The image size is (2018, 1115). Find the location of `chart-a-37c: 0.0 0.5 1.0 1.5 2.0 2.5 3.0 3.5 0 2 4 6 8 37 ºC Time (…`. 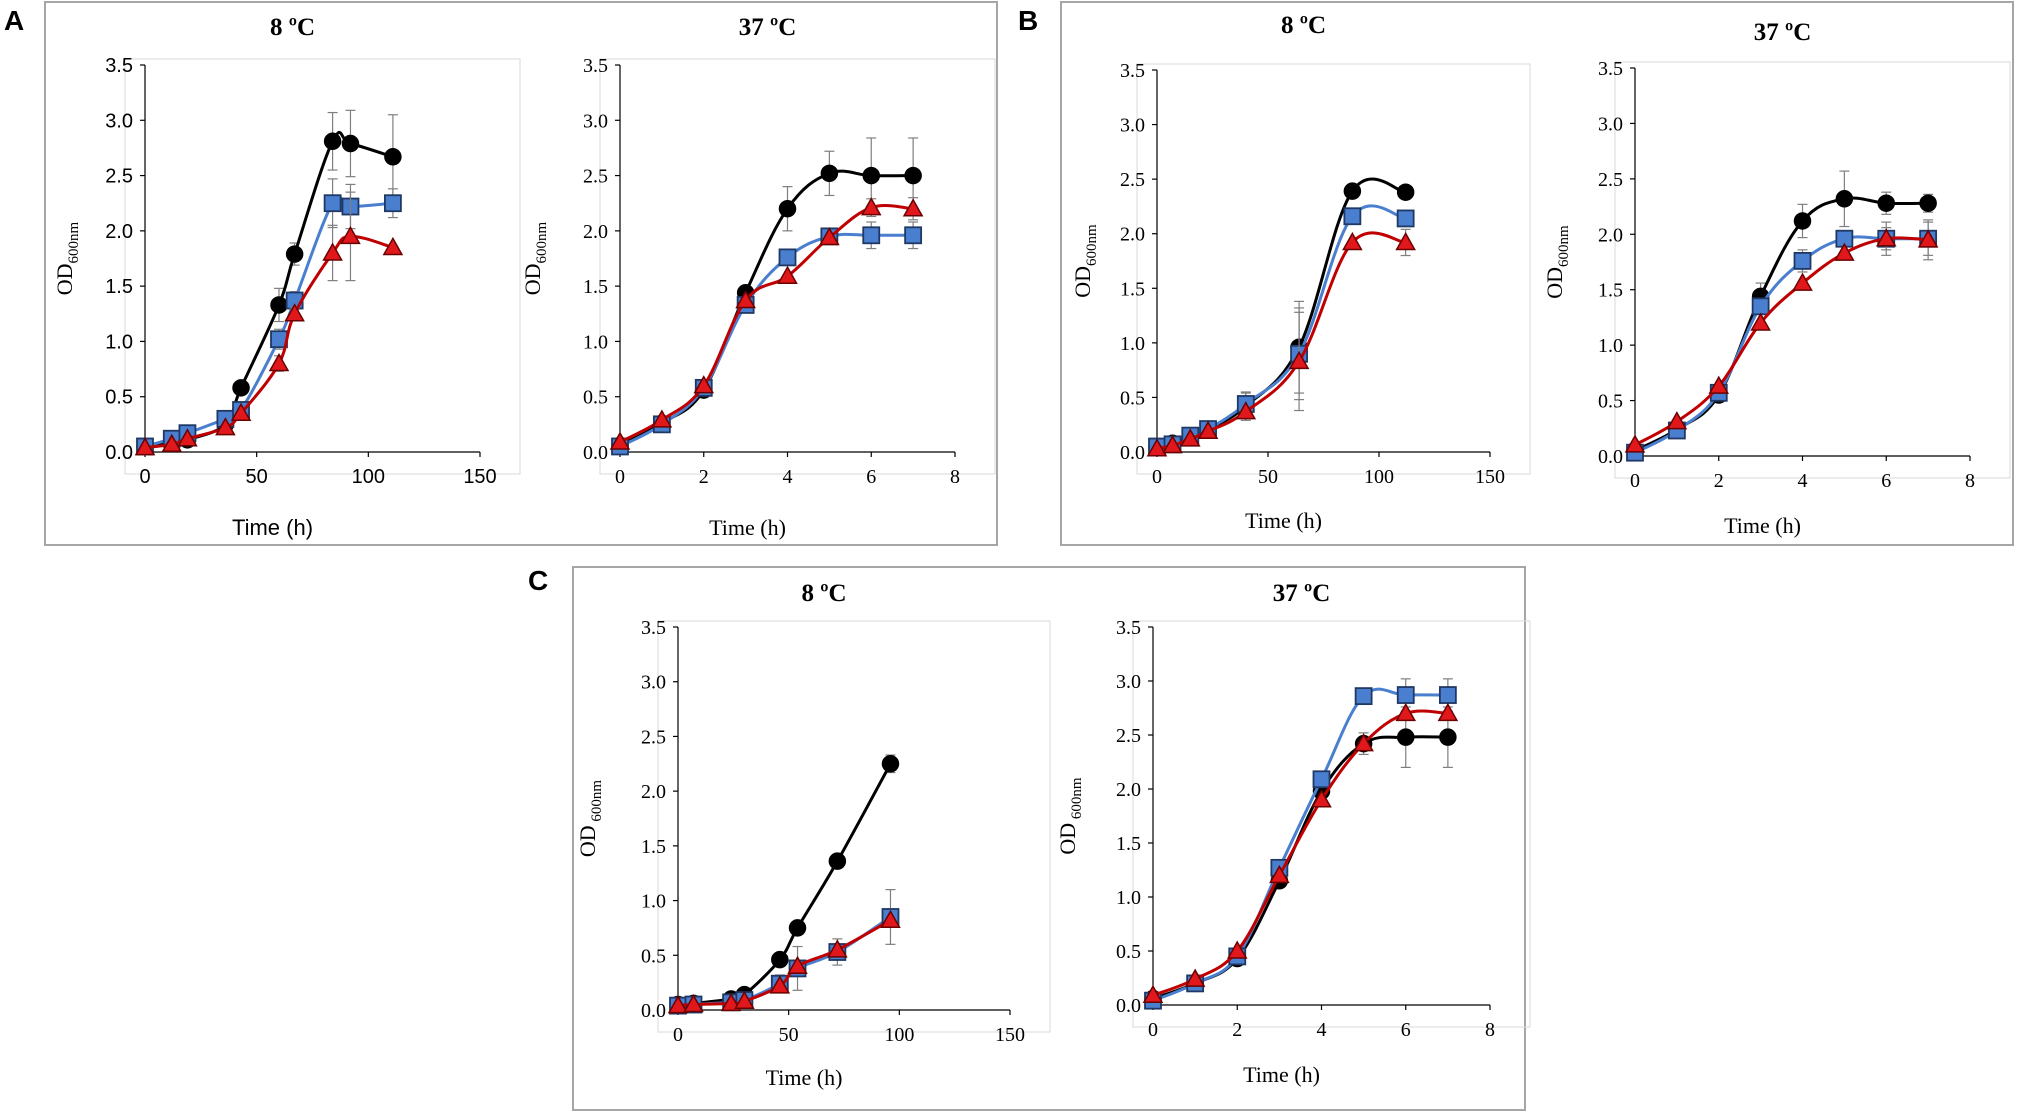

chart-a-37c: 0.0 0.5 1.0 1.5 2.0 2.5 3.0 3.5 0 2 4 6 8 37 ºC Time (… is located at coordinates (758, 277).